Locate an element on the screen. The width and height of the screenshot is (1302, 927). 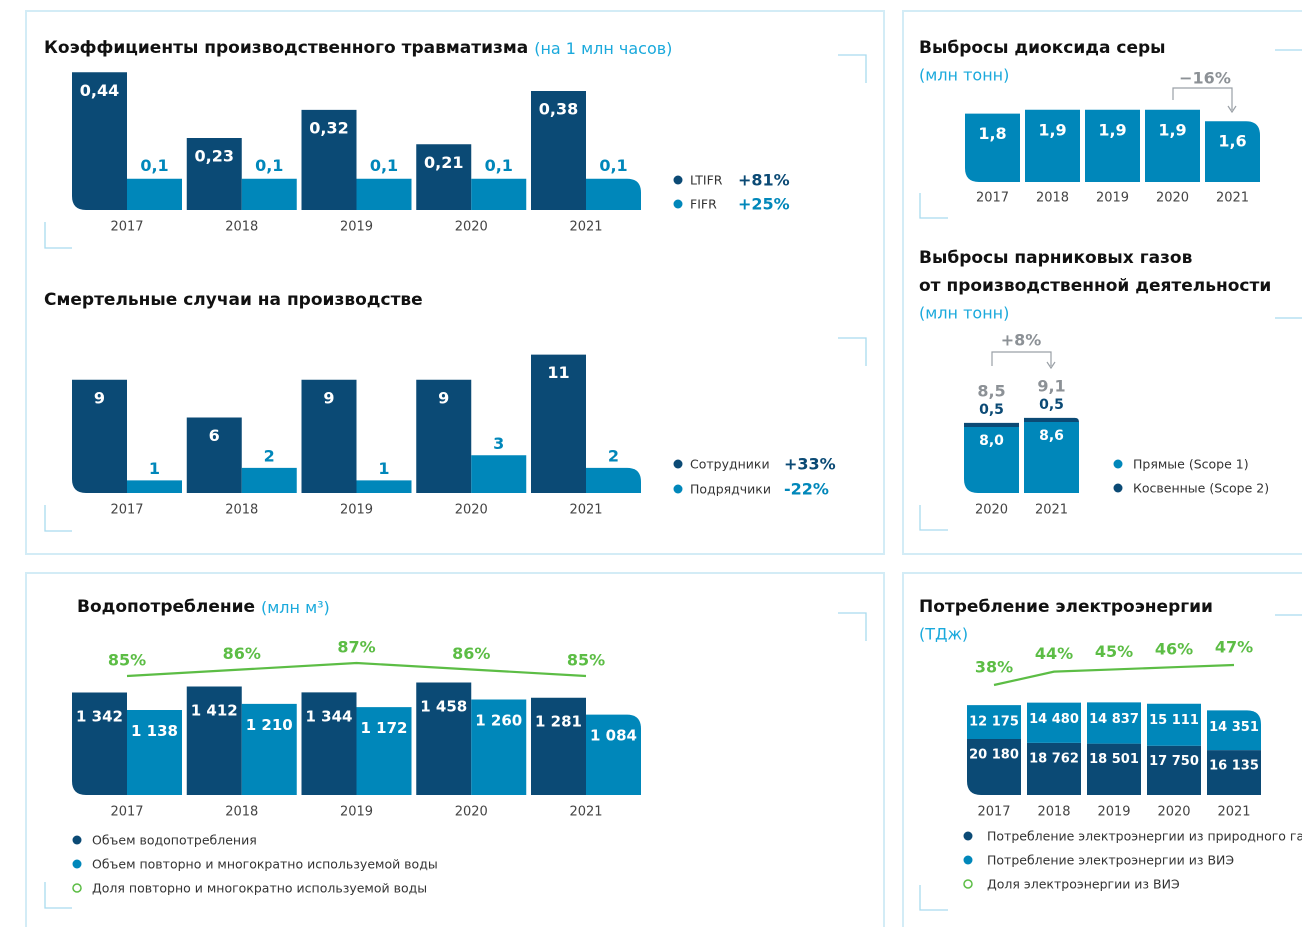
chart-subtitle: (млн тонн) is located at coordinates (964, 75).